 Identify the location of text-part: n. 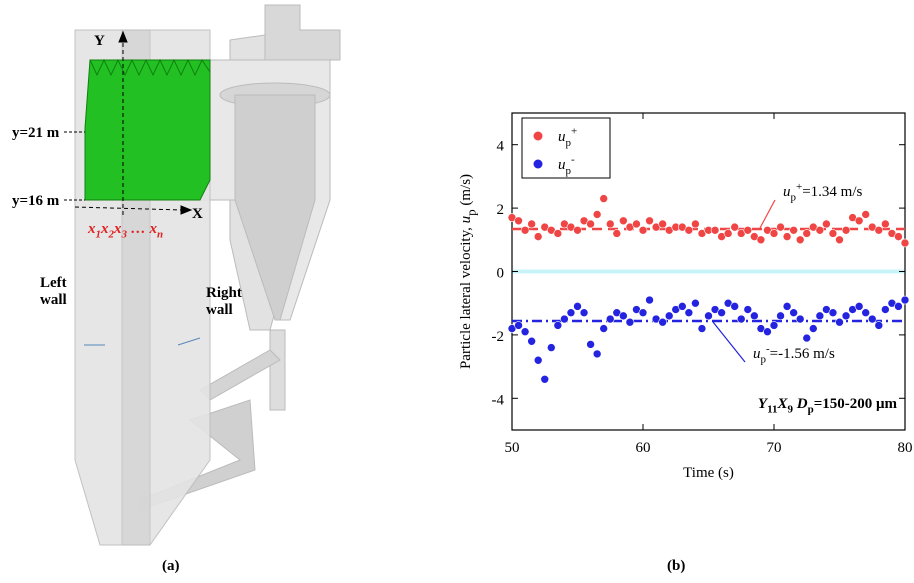
(160, 235).